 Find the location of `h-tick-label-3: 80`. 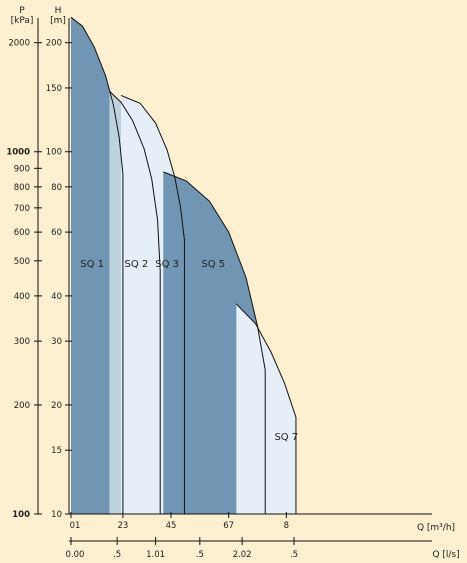

h-tick-label-3: 80 is located at coordinates (56, 188).